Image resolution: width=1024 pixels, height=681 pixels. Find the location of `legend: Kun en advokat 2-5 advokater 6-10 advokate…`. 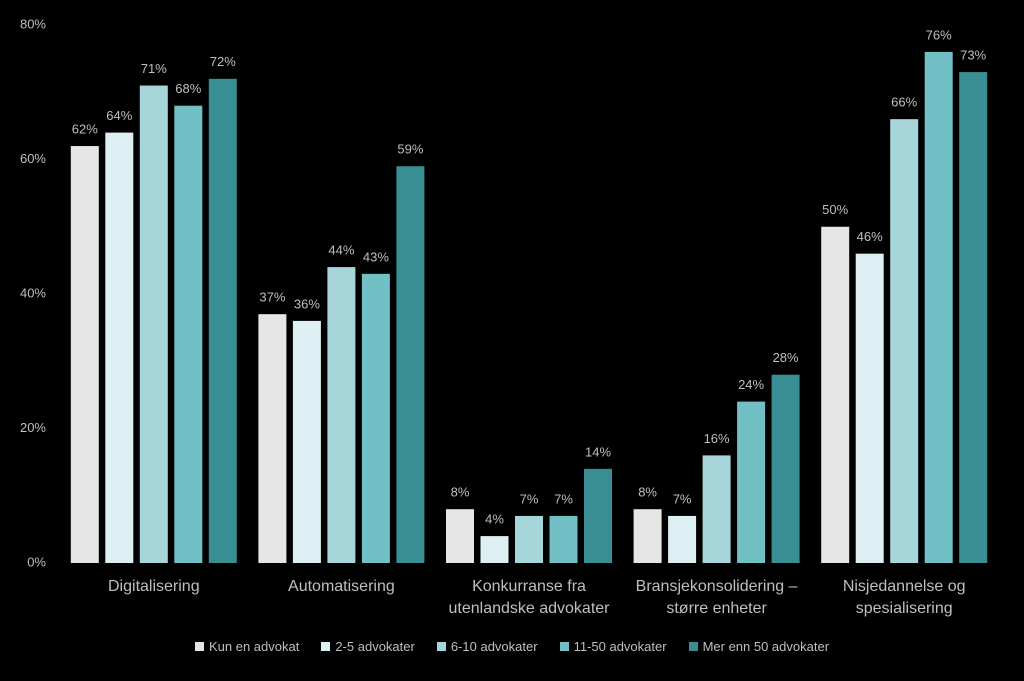

legend: Kun en advokat 2-5 advokater 6-10 advokate… is located at coordinates (512, 646).